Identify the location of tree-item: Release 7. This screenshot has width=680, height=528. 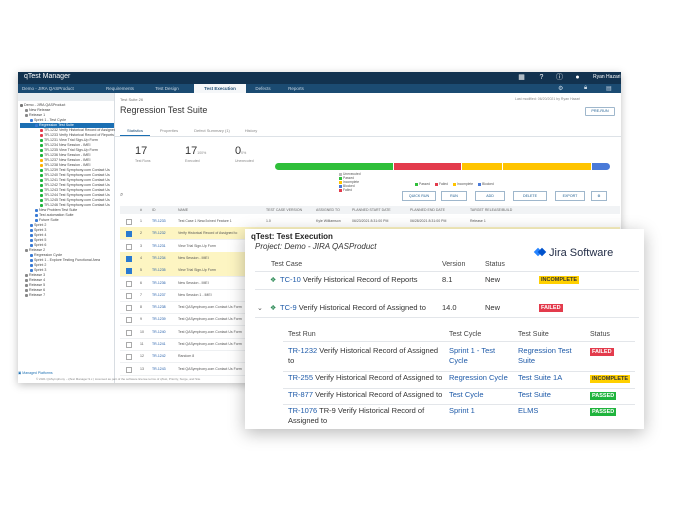
(67, 295).